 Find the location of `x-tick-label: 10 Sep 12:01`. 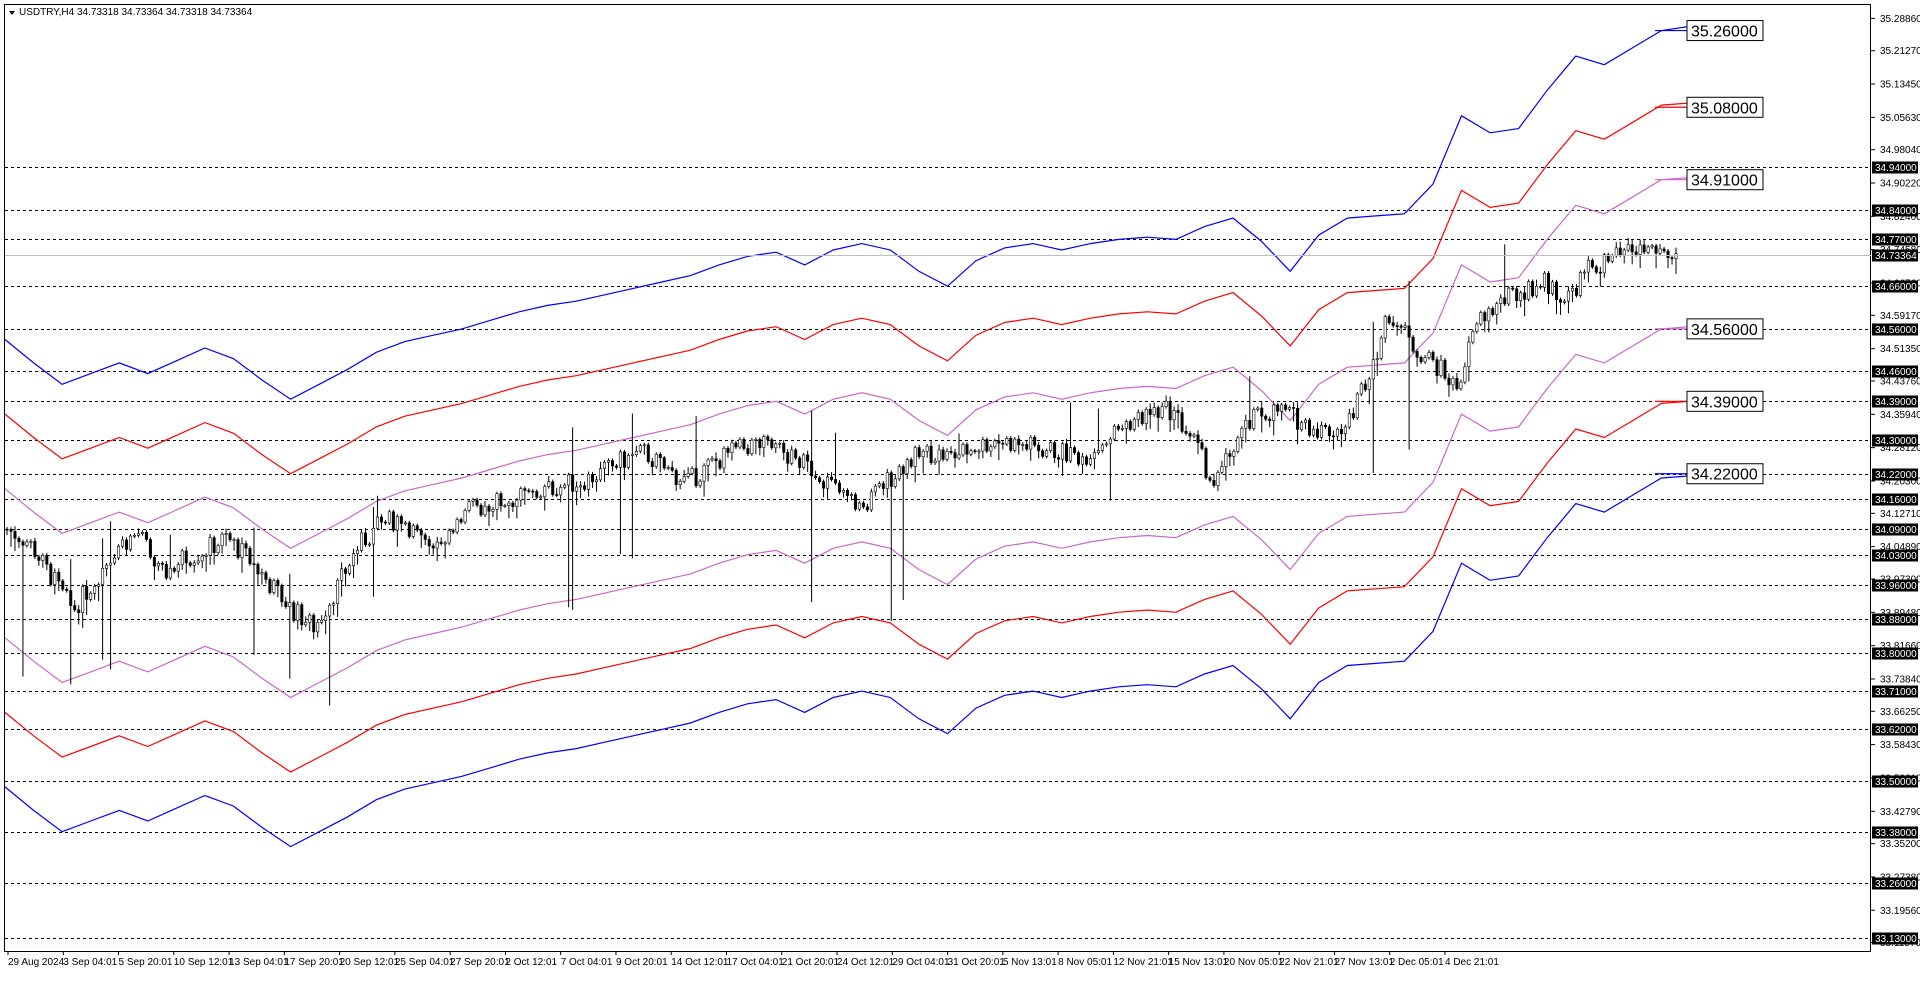

x-tick-label: 10 Sep 12:01 is located at coordinates (204, 962).